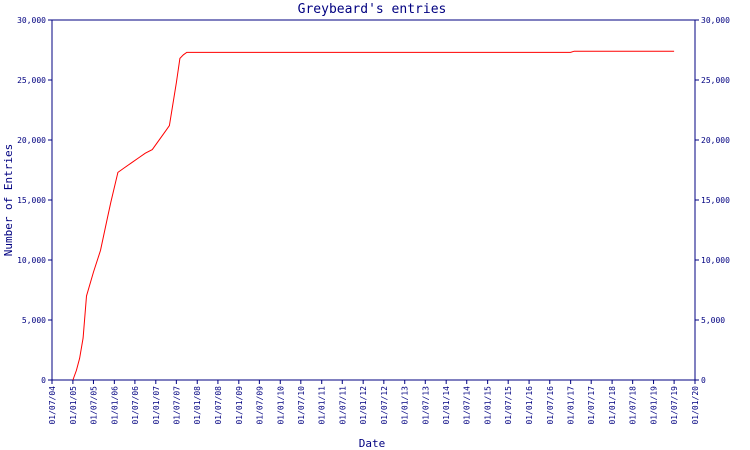  Describe the element at coordinates (674, 405) in the screenshot. I see `x-tick-label: 01/07/19` at that location.